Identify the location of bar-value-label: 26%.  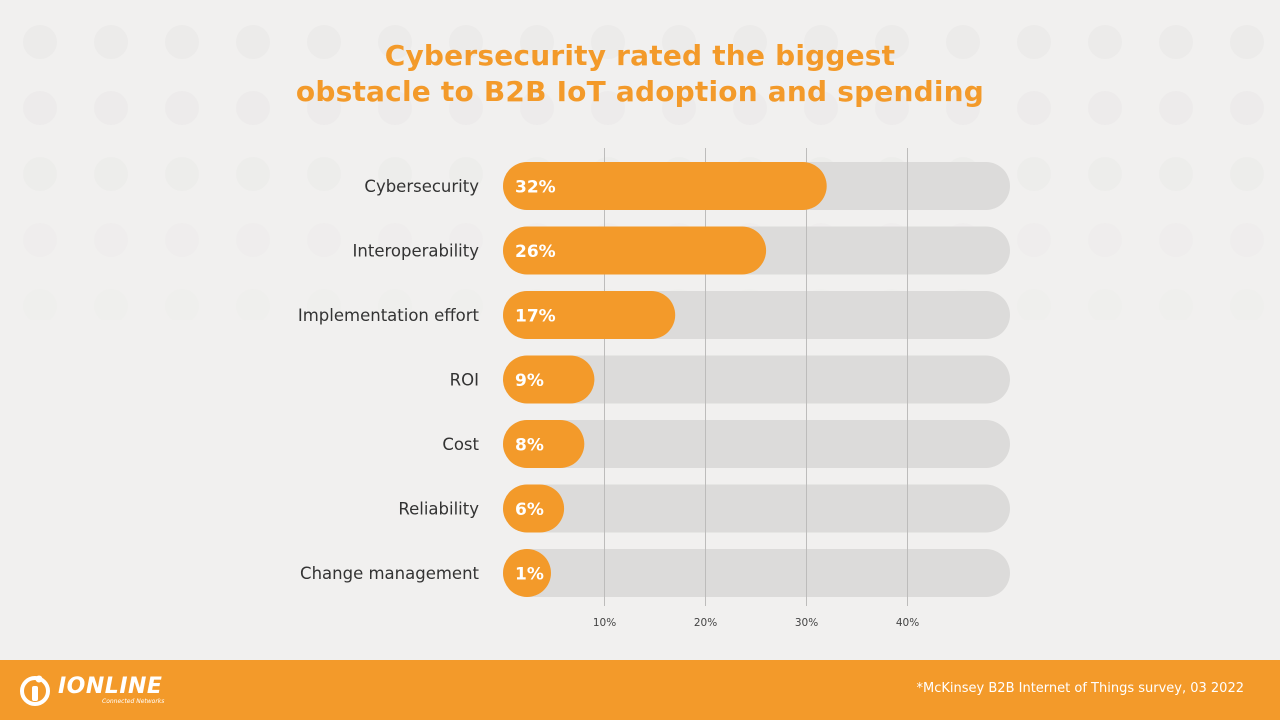
(535, 252).